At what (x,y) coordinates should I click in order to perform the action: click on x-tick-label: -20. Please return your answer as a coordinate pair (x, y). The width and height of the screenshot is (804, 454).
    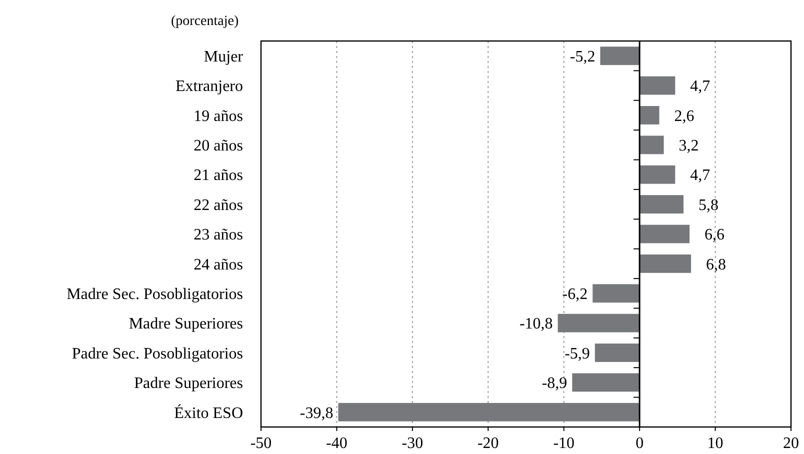
    Looking at the image, I should click on (488, 443).